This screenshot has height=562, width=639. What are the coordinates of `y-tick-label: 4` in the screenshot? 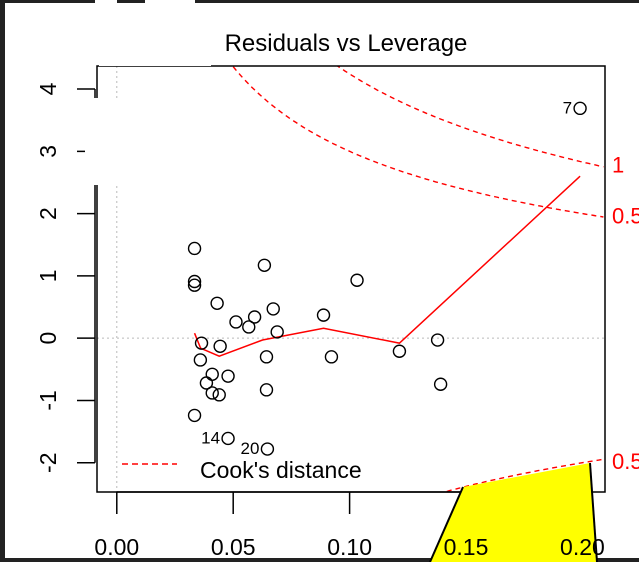 It's located at (48, 88).